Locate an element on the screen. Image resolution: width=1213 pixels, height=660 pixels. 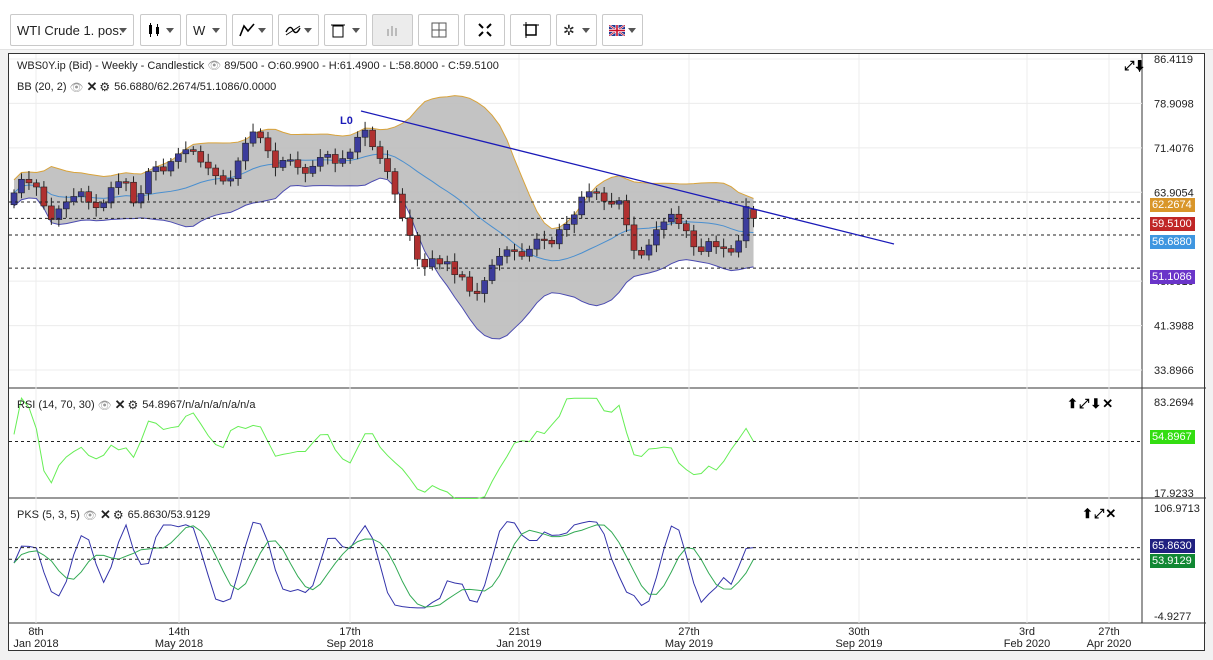
x-axis-tick-month: May 2018 is located at coordinates (179, 644).